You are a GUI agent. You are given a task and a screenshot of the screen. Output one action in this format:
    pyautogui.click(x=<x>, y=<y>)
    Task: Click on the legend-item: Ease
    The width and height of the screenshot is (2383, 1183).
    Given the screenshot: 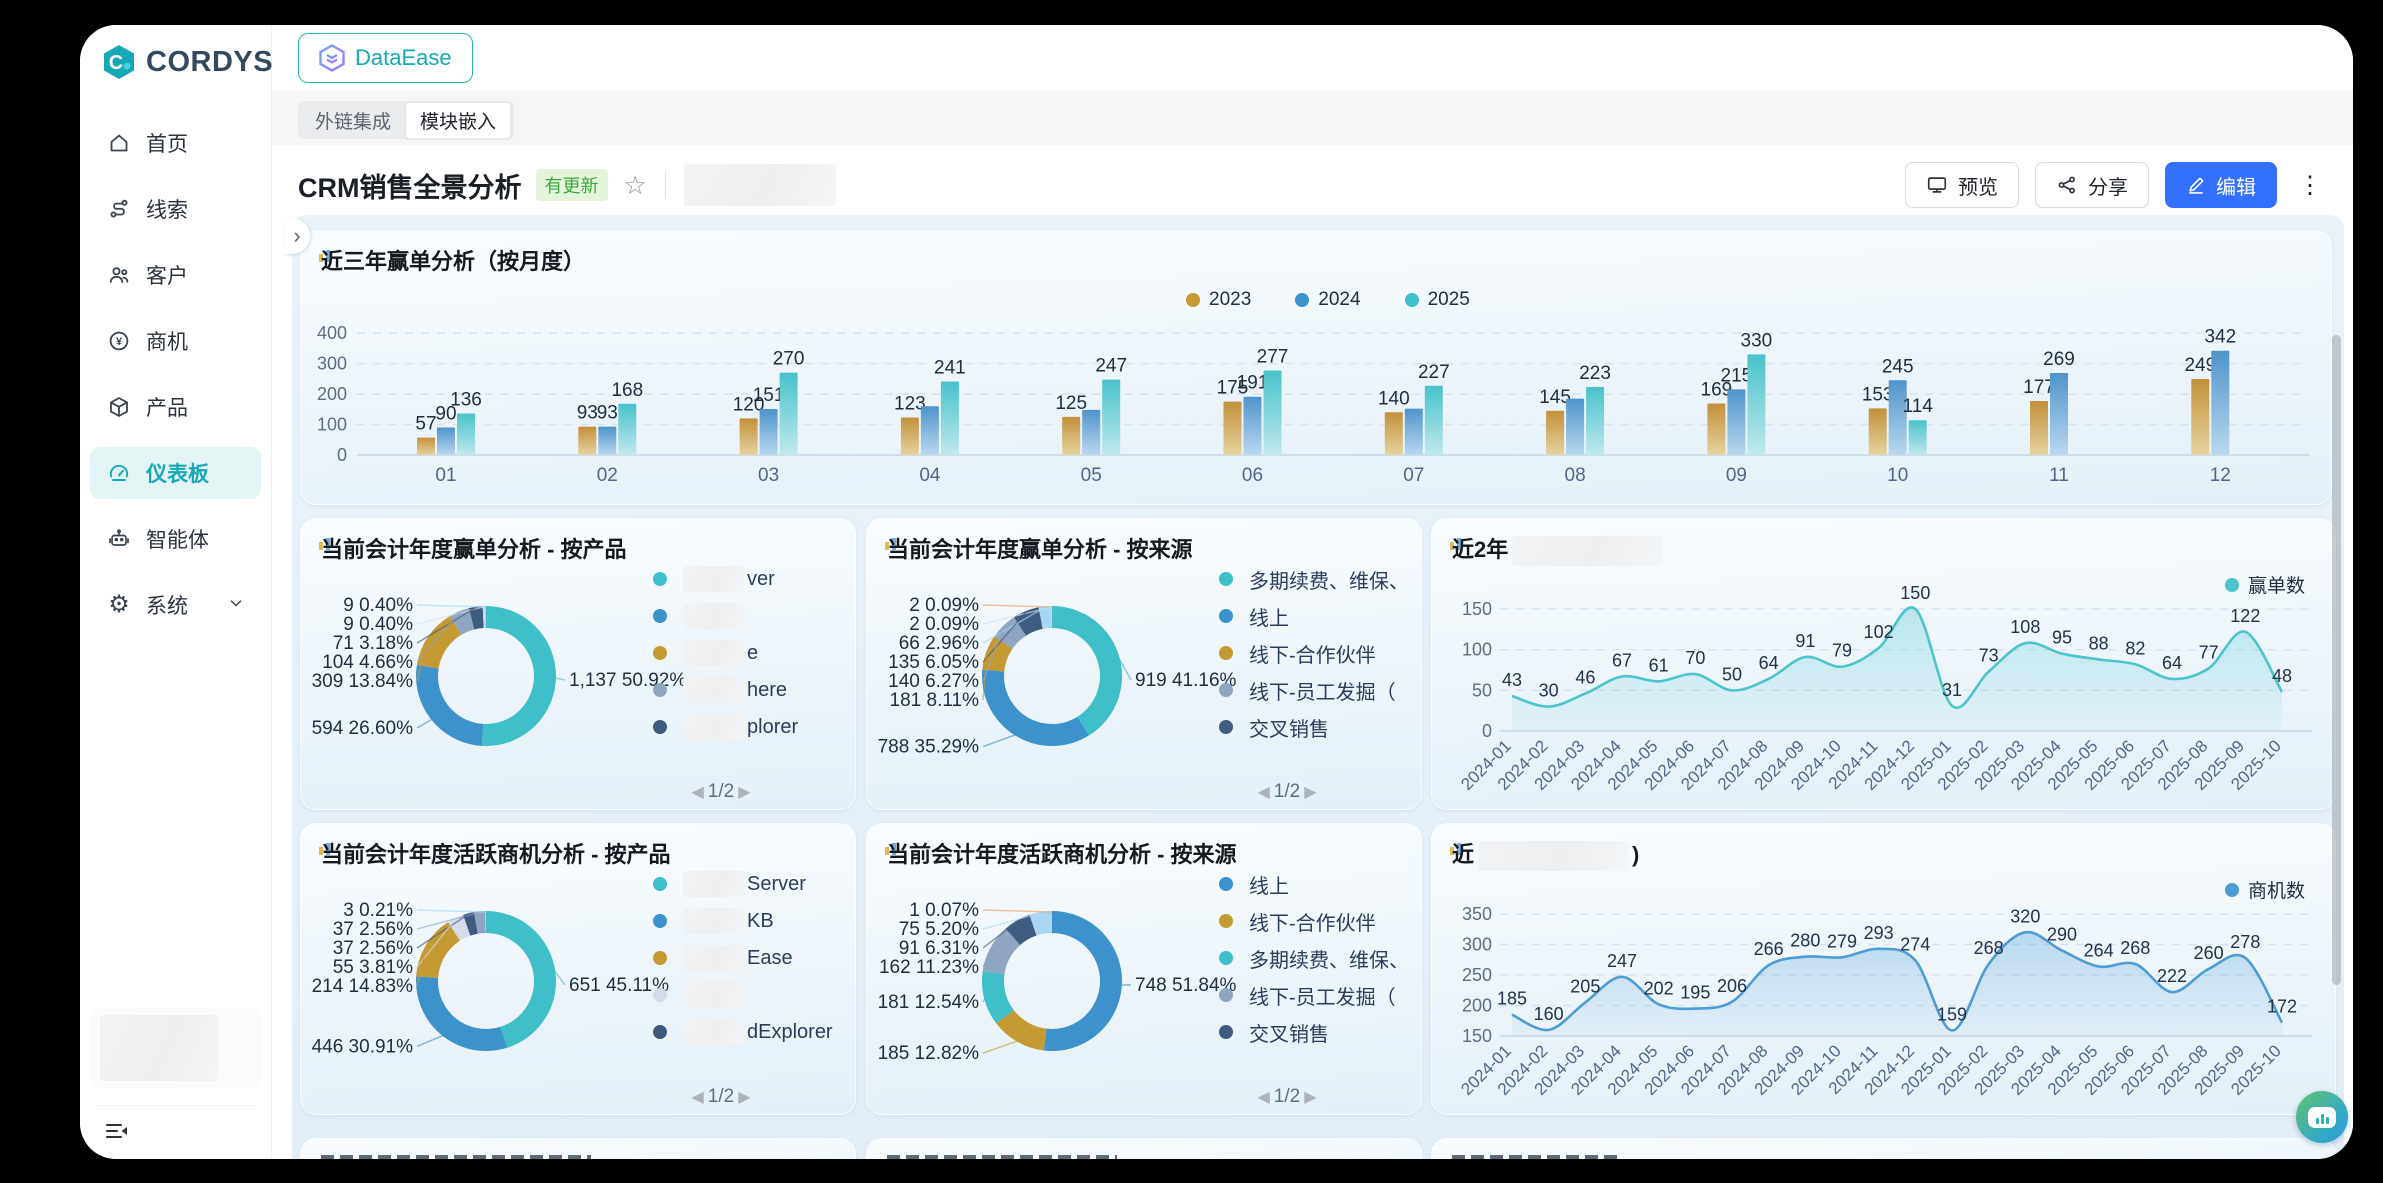 What is the action you would take?
    pyautogui.click(x=743, y=958)
    